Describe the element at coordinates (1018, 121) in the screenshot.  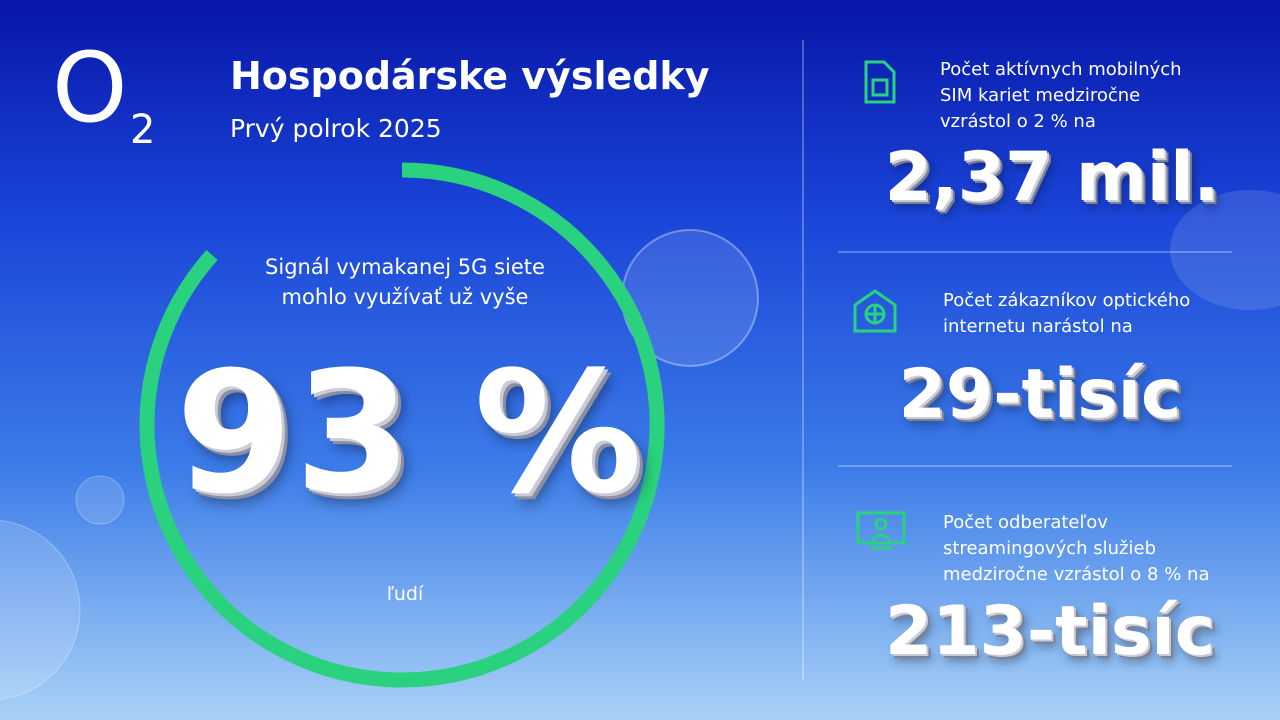
I see `stat-text: vzrástol o 2 % na` at that location.